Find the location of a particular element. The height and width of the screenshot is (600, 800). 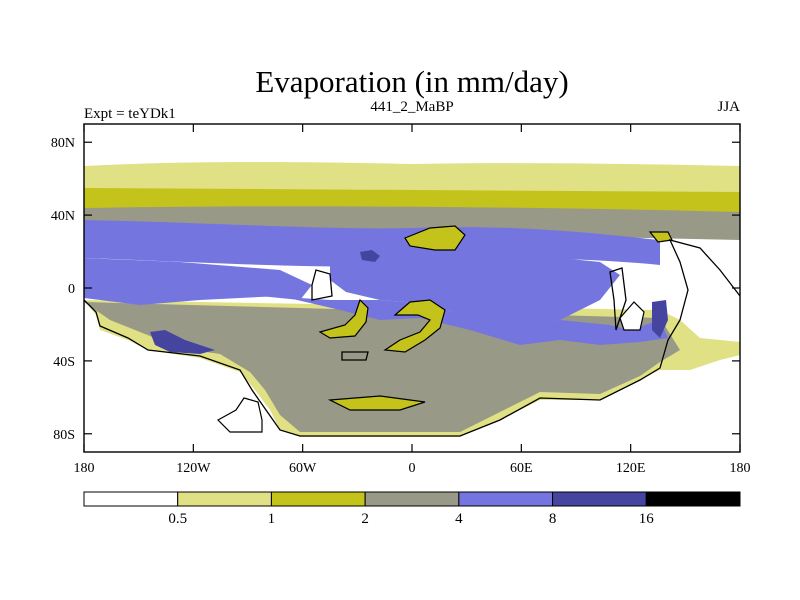

dark-patch-north is located at coordinates (370, 256).